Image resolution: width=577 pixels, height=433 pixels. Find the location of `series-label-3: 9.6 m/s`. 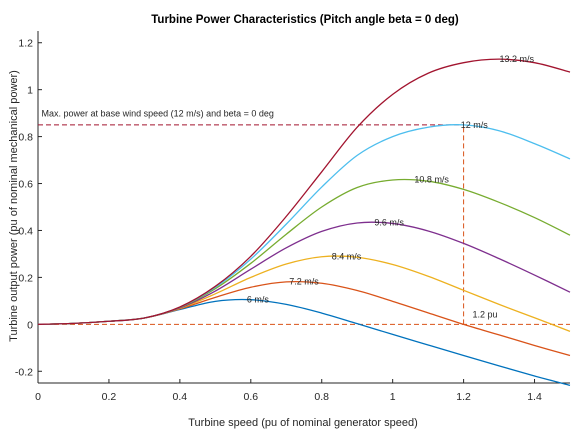

series-label-3: 9.6 m/s is located at coordinates (389, 222).